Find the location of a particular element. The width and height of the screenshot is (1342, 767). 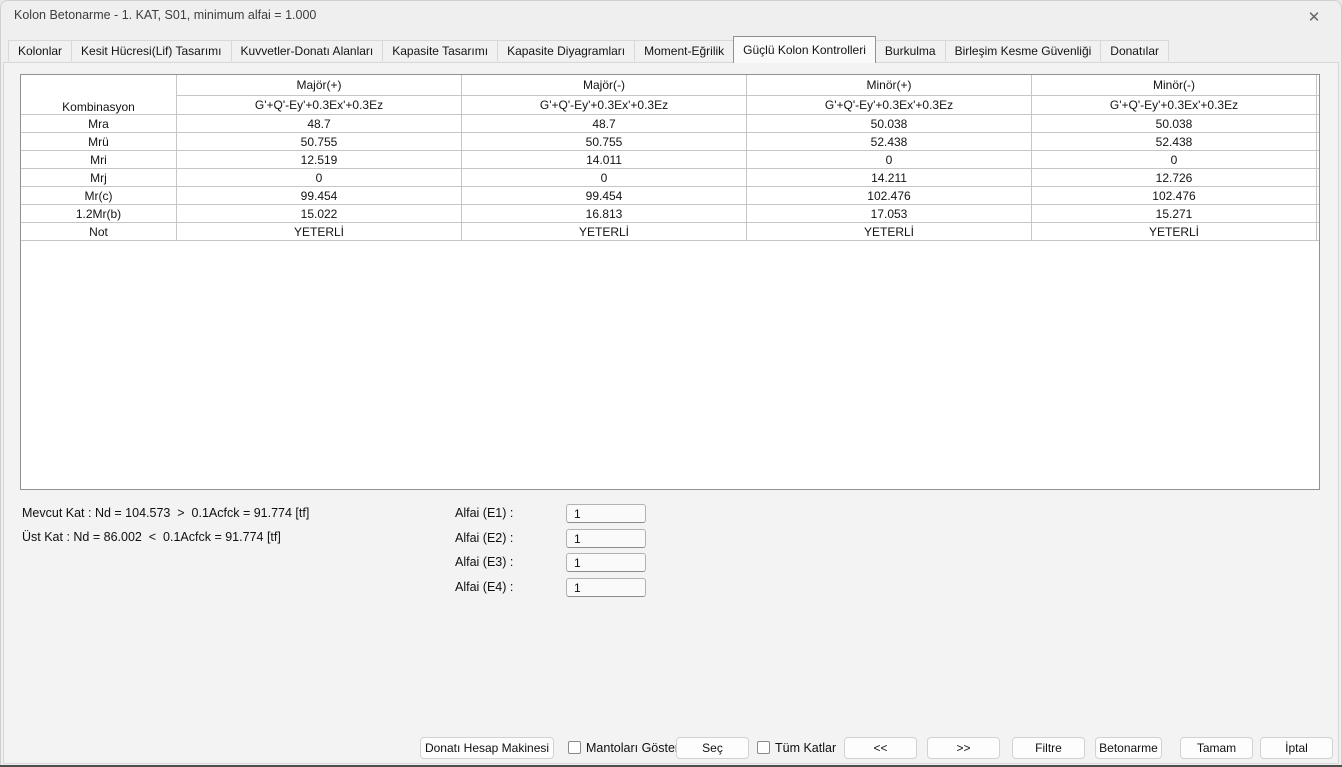

tum-katlar-label: Tüm Katlar is located at coordinates (806, 748).